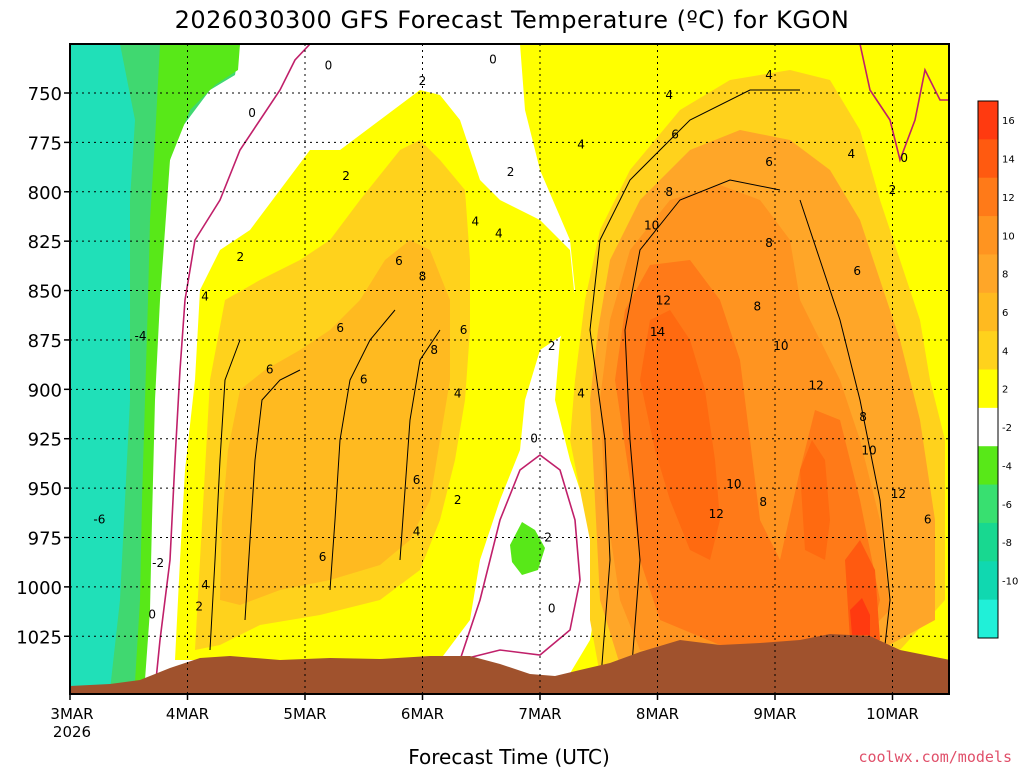 This screenshot has width=1024, height=768. What do you see at coordinates (45, 489) in the screenshot?
I see `y-tick-label: 950` at bounding box center [45, 489].